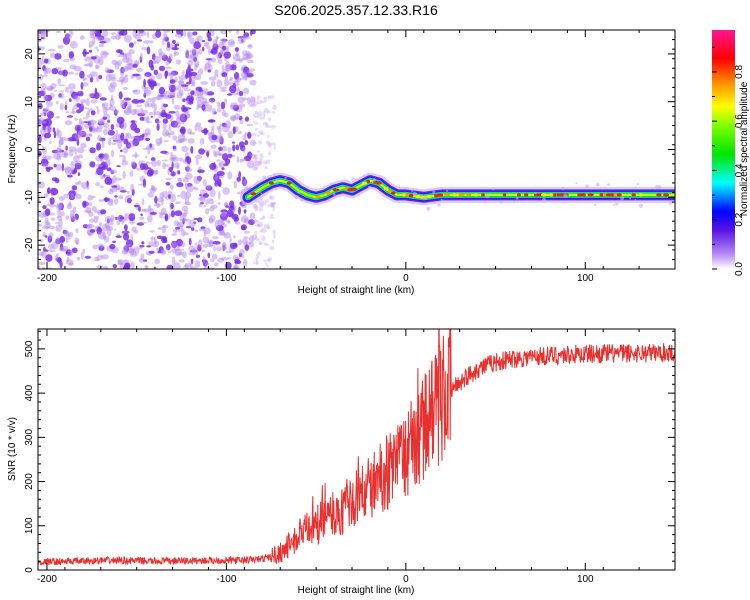 This screenshot has width=750, height=600. Describe the element at coordinates (29, 570) in the screenshot. I see `snr-y-tick-label: 0` at that location.